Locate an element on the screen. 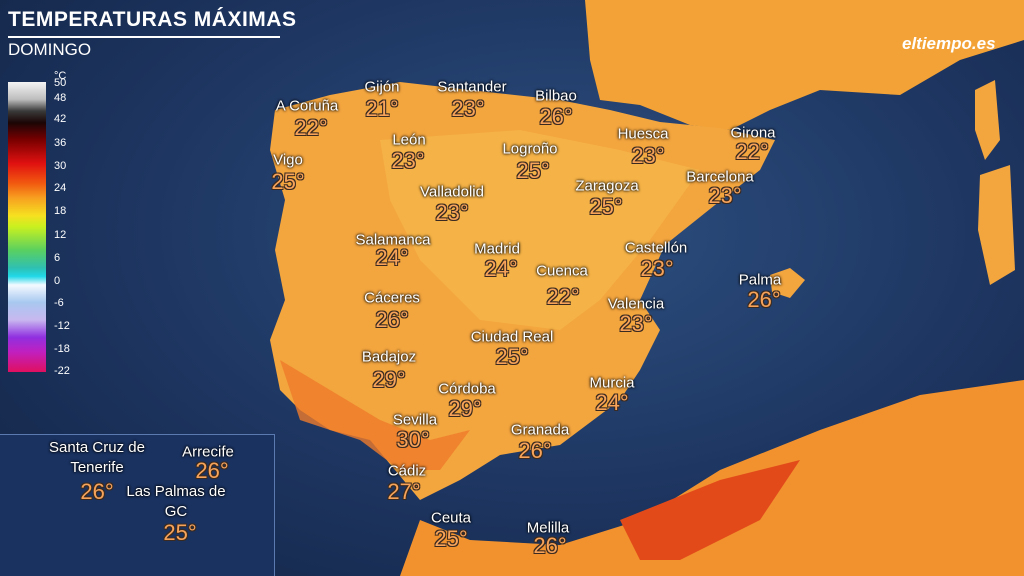 The width and height of the screenshot is (1024, 576). city-name: Zaragoza is located at coordinates (607, 186).